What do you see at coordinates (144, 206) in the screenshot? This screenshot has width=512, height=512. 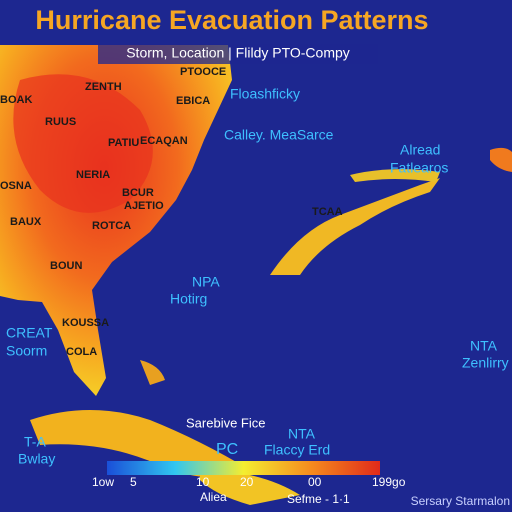 I see `map-label: AJETIO` at bounding box center [144, 206].